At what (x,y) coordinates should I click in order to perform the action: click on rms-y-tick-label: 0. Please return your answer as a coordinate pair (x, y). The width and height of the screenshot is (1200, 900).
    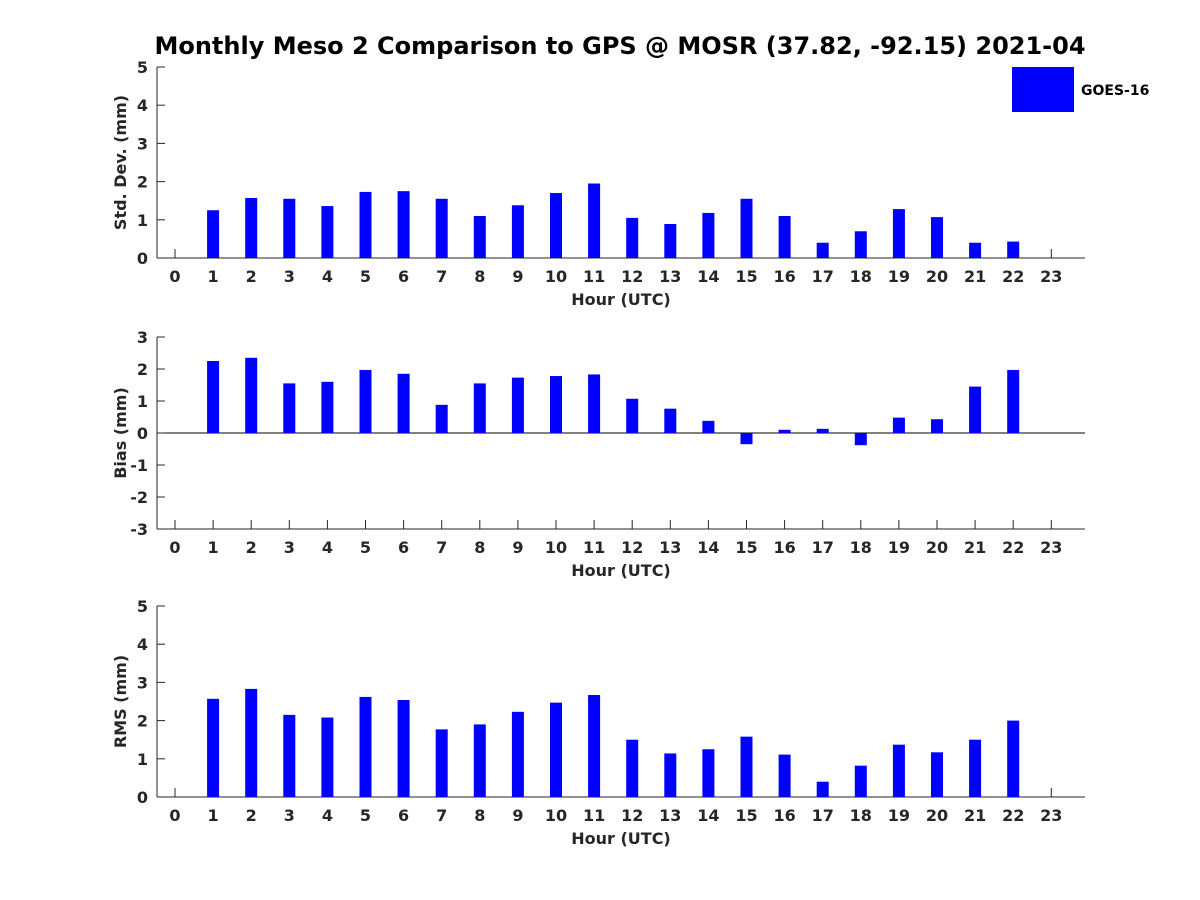
    Looking at the image, I should click on (142, 797).